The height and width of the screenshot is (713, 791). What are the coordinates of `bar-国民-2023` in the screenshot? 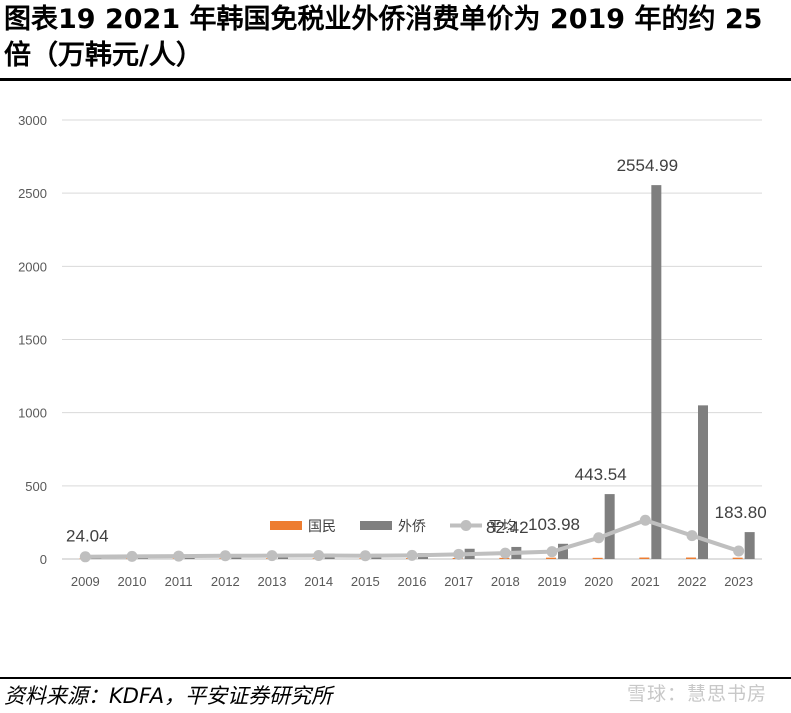 It's located at (737, 558).